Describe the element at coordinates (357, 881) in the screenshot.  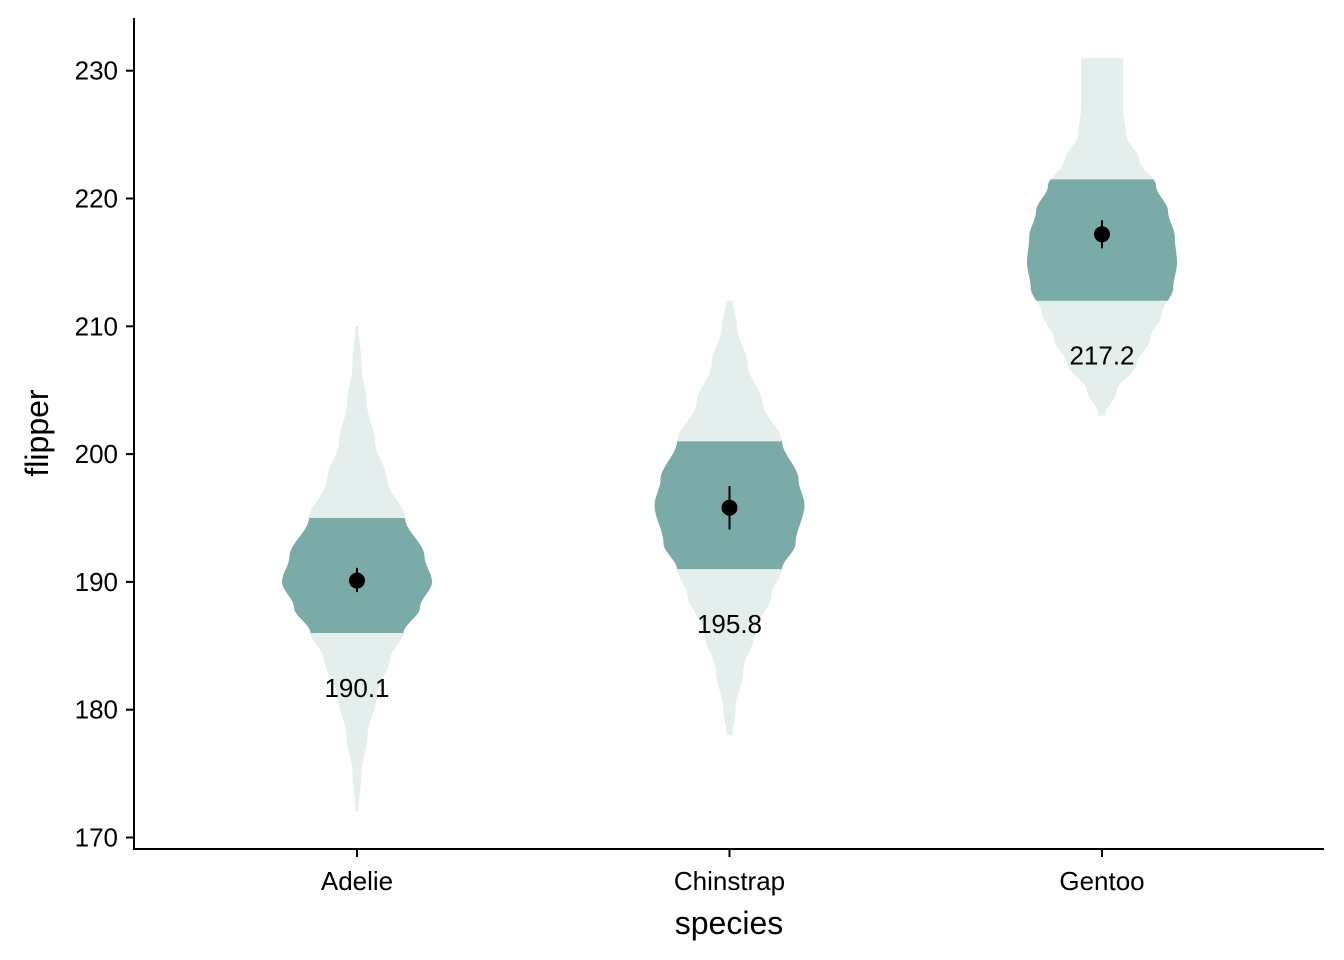
I see `x-tick-label: Adelie` at that location.